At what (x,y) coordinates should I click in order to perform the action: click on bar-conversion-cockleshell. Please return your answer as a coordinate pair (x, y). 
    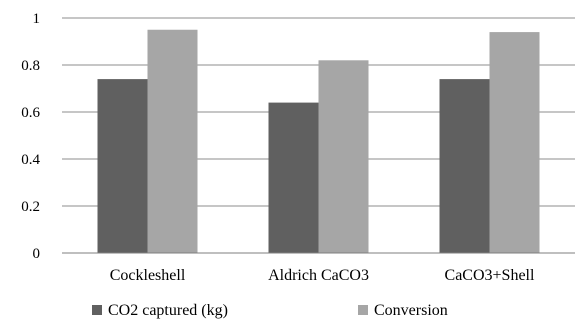
    Looking at the image, I should click on (172, 141).